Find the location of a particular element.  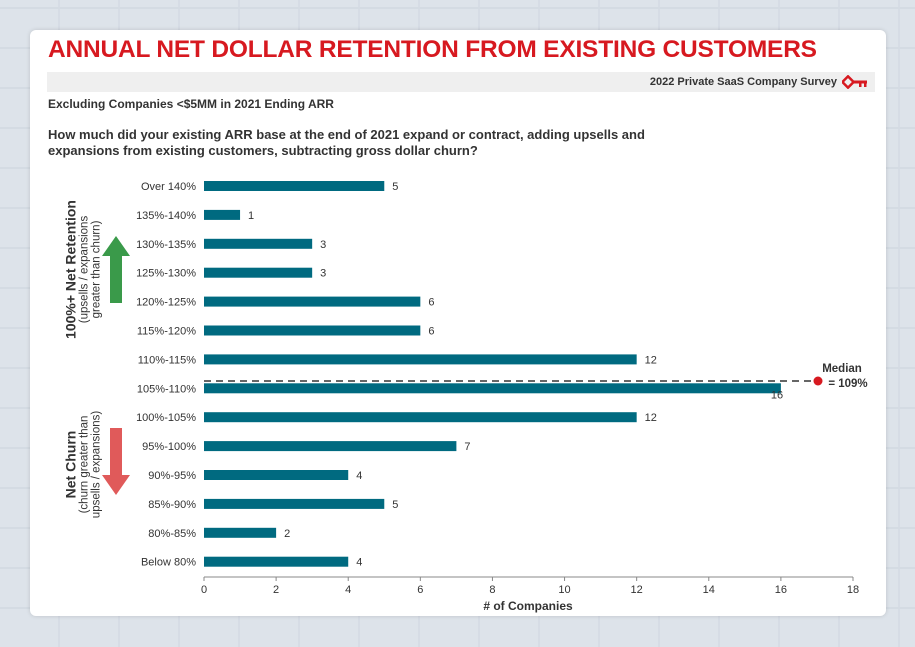

x-axis-title: # of Companies is located at coordinates (528, 606).